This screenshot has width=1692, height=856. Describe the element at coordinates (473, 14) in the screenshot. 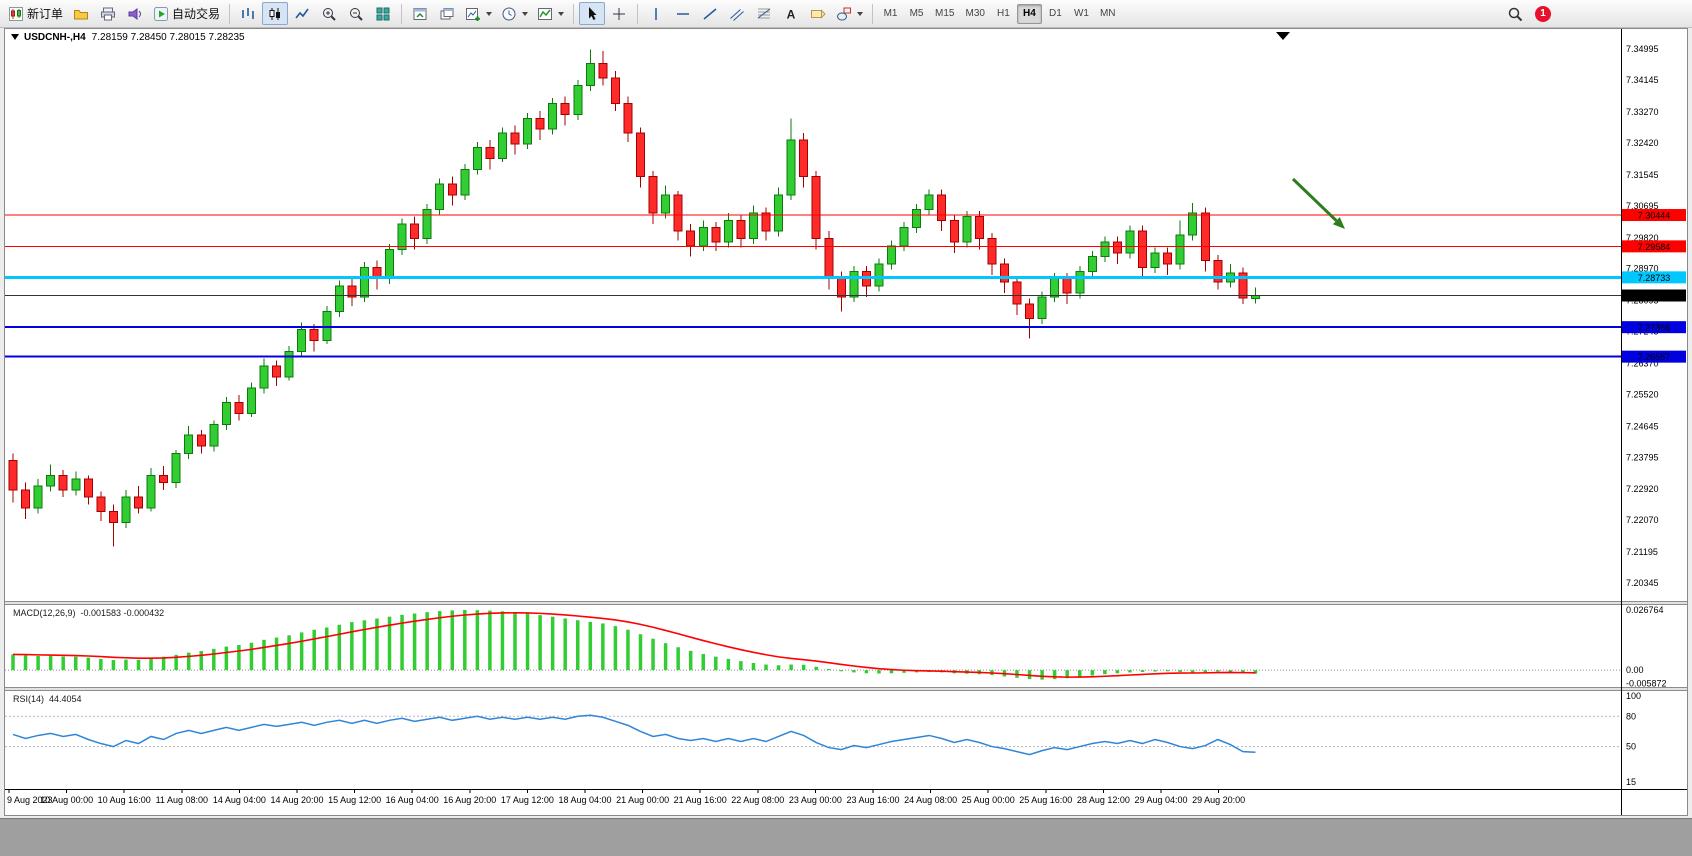

I see `new-chart-icon` at that location.